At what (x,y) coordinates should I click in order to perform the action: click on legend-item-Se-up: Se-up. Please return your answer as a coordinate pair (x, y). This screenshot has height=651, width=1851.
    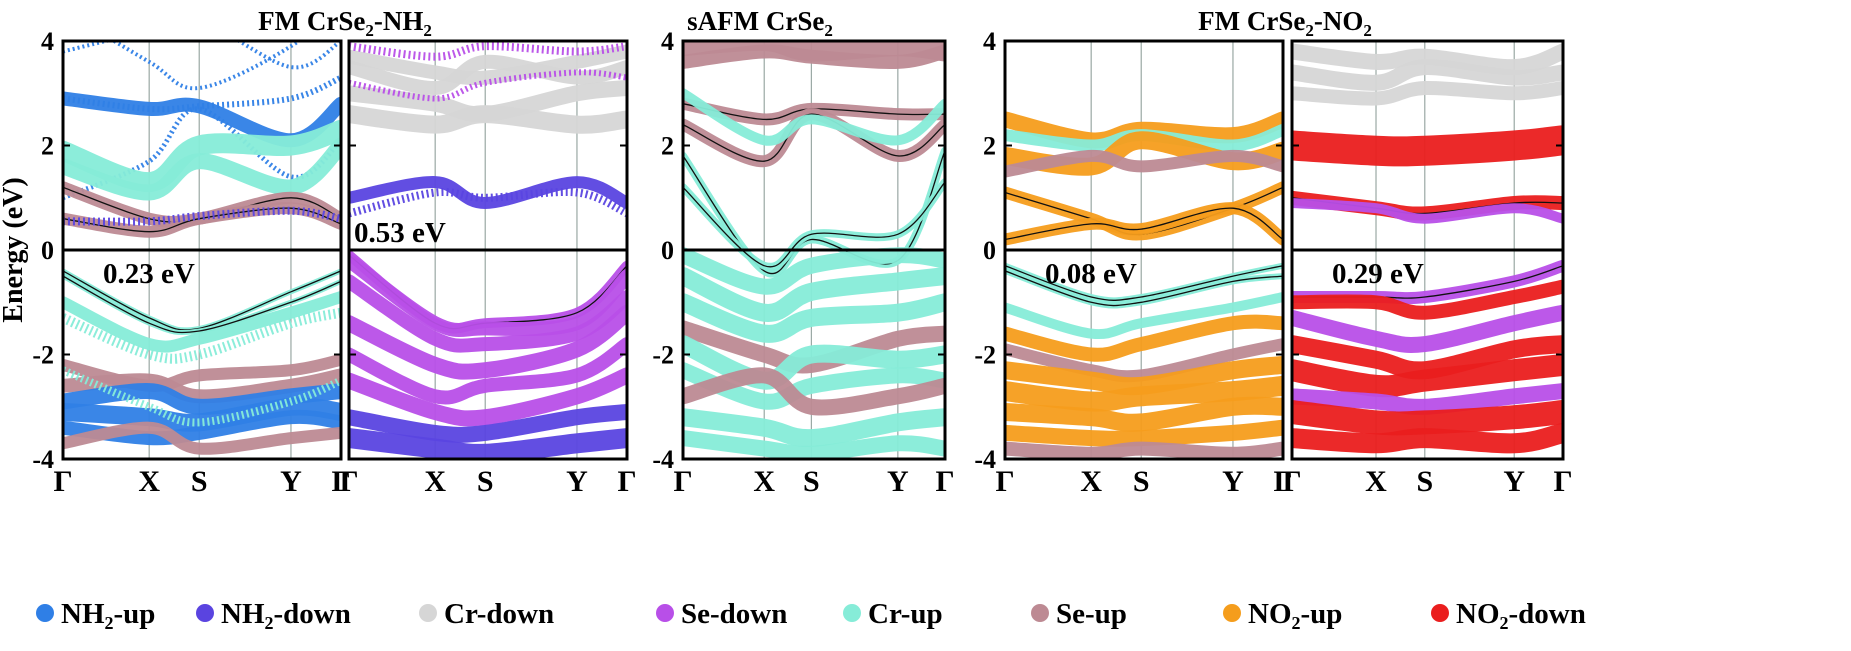
    Looking at the image, I should click on (1079, 614).